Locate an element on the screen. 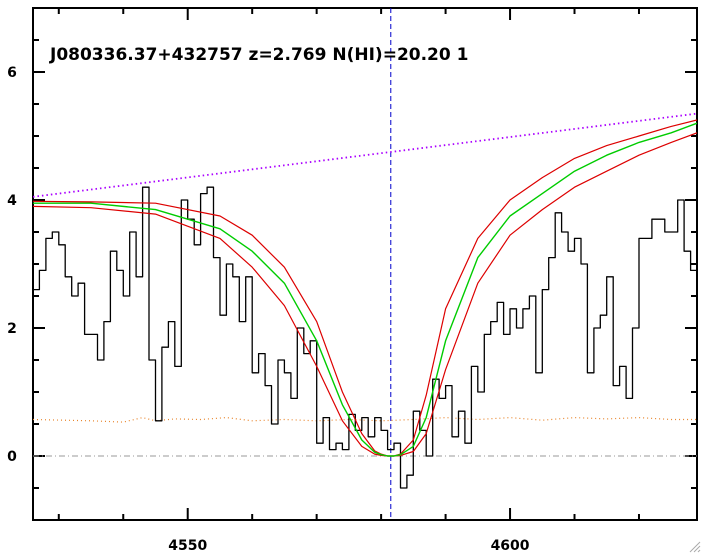 The height and width of the screenshot is (556, 704). resize-grip-icon is located at coordinates (695, 547).